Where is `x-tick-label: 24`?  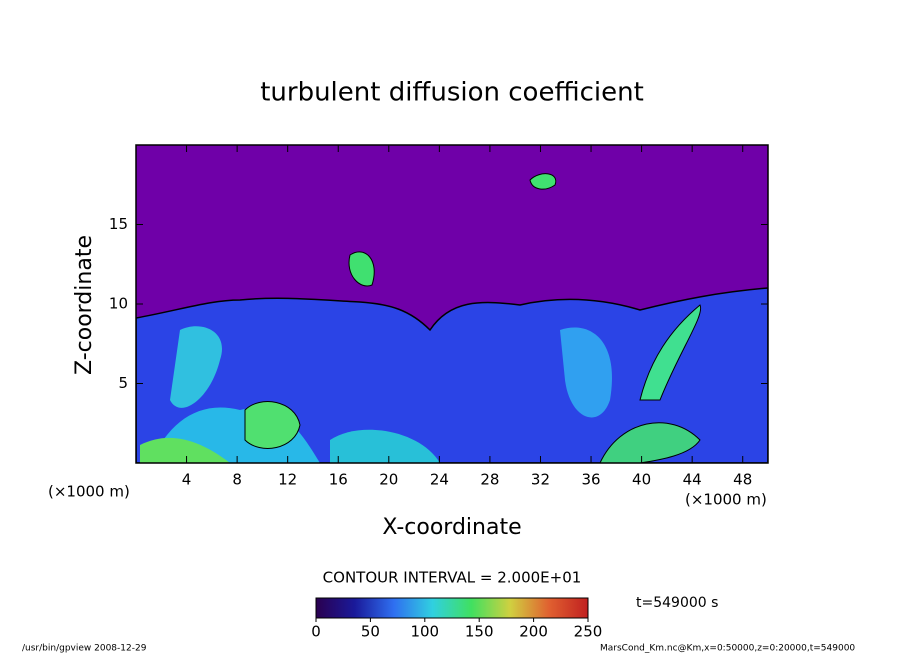 x-tick-label: 24 is located at coordinates (439, 480).